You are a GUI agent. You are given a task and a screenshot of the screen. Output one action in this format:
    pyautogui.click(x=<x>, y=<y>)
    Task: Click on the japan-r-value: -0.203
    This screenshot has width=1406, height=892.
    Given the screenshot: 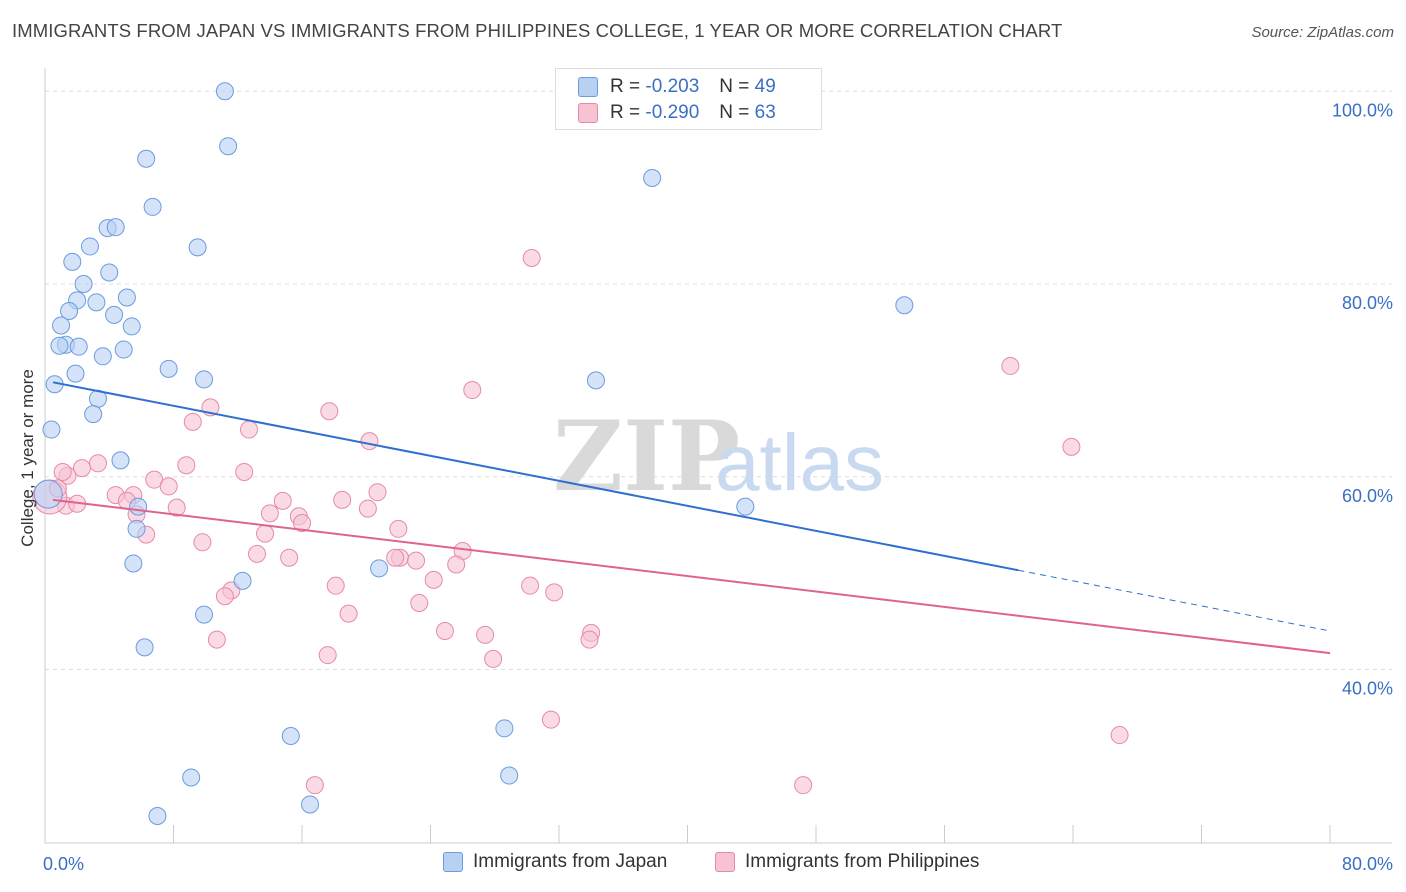 What is the action you would take?
    pyautogui.click(x=672, y=86)
    